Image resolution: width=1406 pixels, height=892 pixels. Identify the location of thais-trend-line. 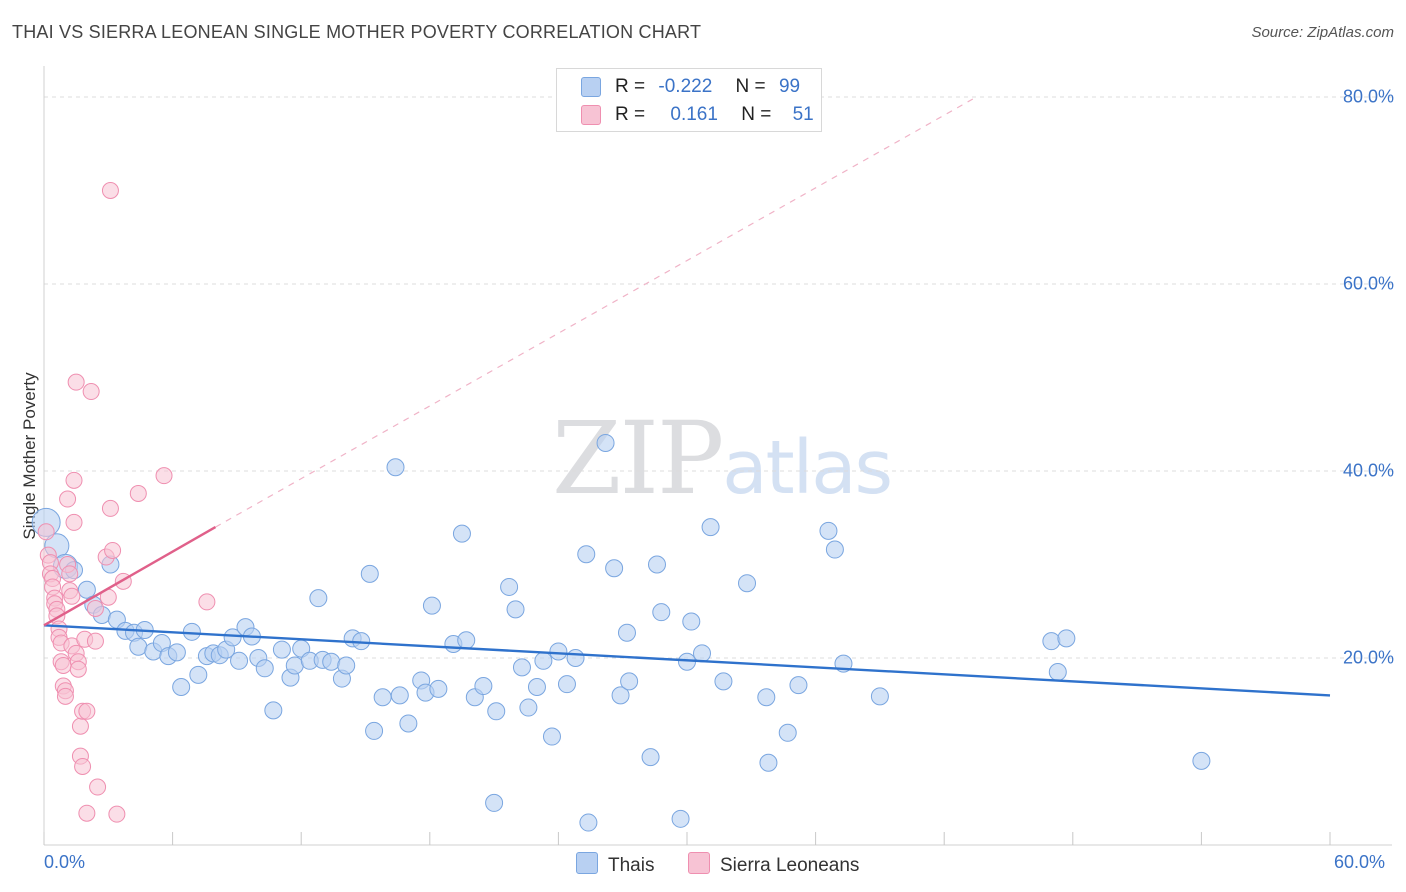
(687, 660).